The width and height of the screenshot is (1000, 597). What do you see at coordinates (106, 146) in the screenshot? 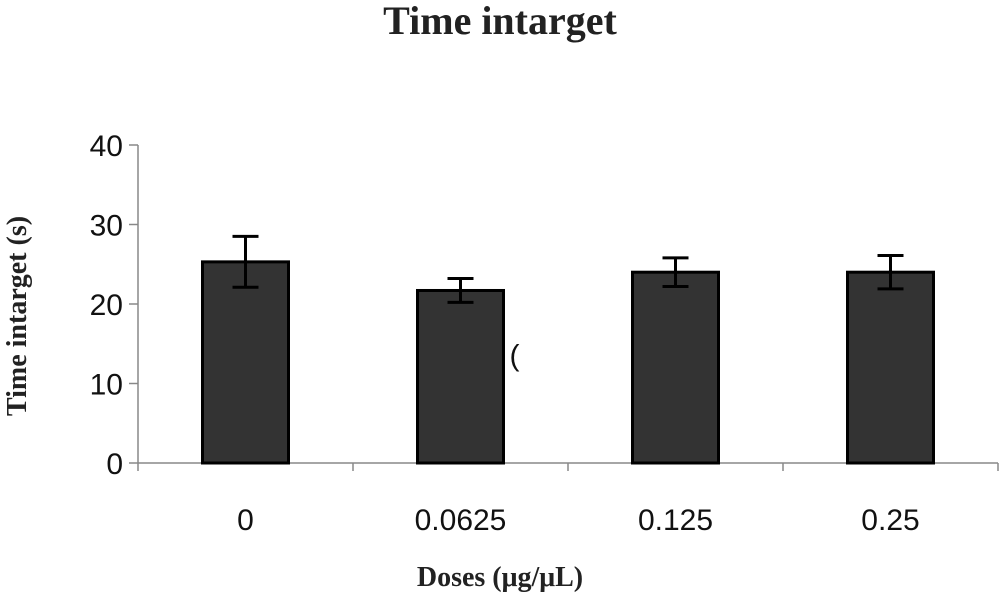
I see `y-tick-label: 40` at bounding box center [106, 146].